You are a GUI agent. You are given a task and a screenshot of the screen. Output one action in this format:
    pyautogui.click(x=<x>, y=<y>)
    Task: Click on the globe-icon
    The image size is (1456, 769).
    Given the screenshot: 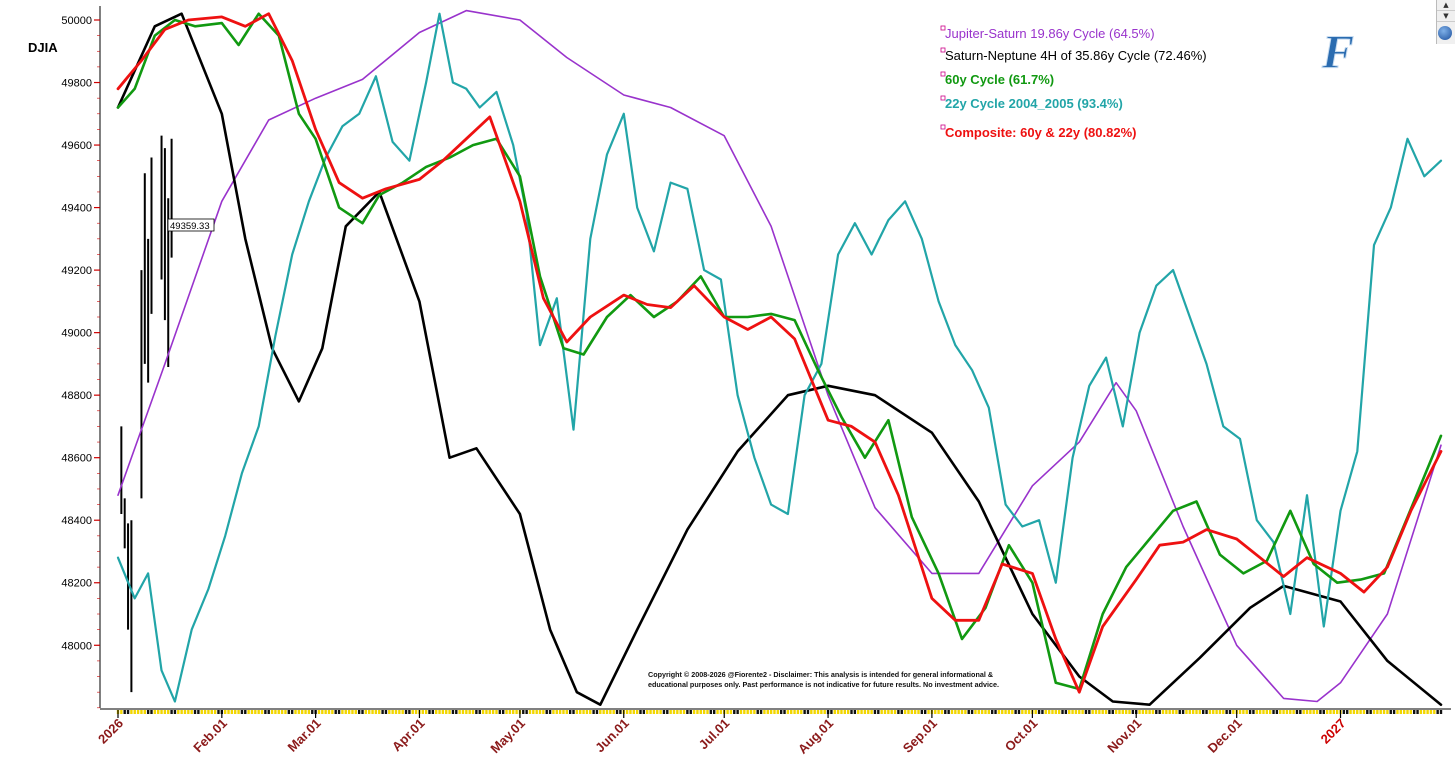 What is the action you would take?
    pyautogui.click(x=1445, y=33)
    